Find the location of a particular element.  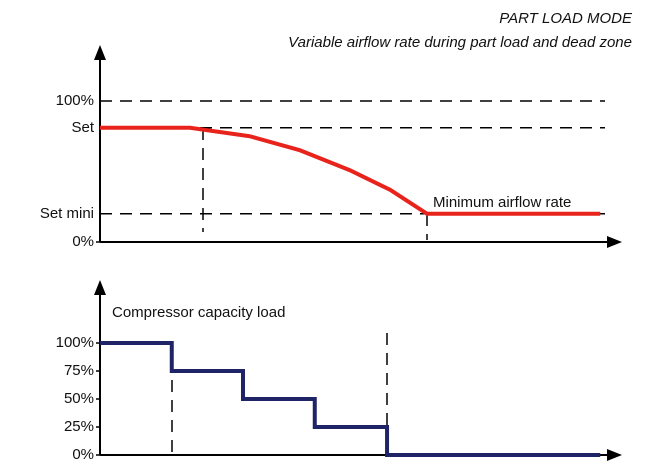

y-tick-label: 50% is located at coordinates (79, 398).